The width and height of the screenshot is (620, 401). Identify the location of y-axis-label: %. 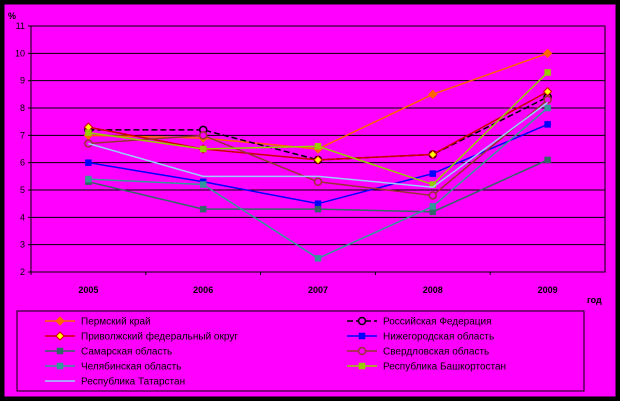
(12, 16).